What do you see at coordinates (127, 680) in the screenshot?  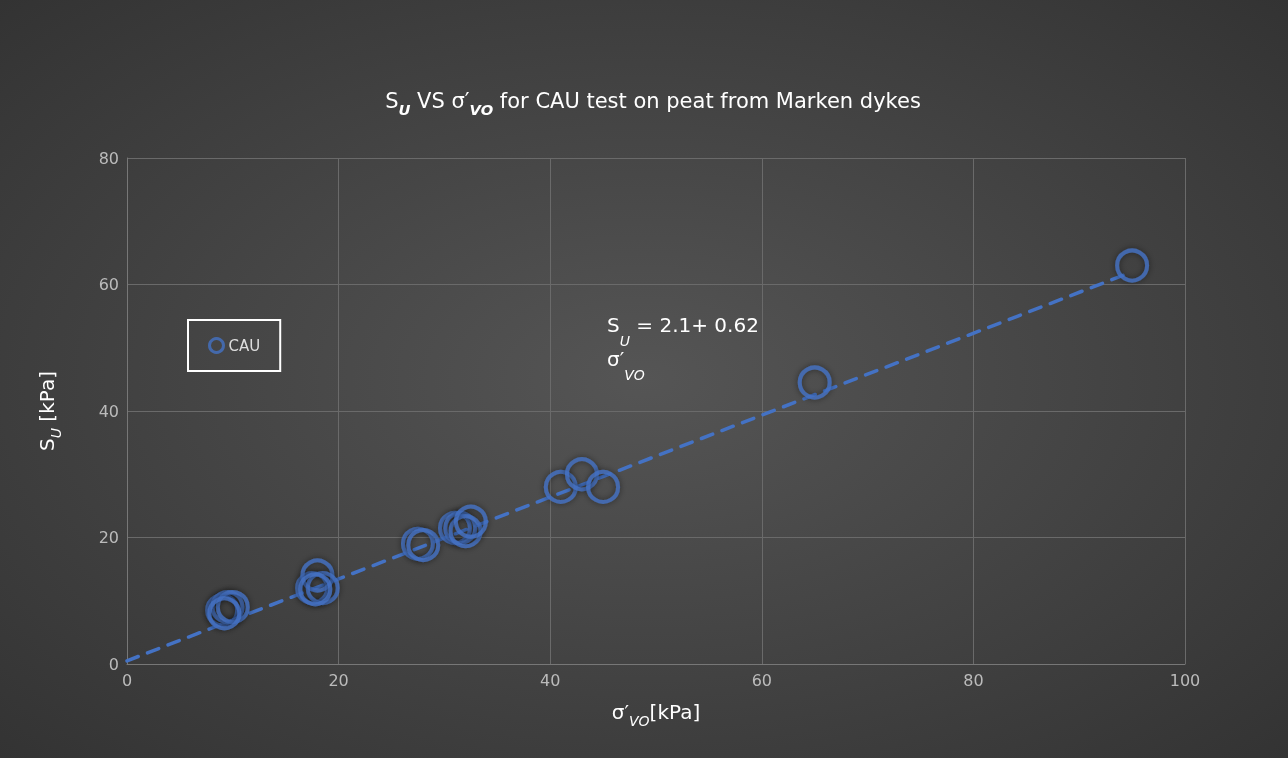 I see `x-tick-label: 0` at bounding box center [127, 680].